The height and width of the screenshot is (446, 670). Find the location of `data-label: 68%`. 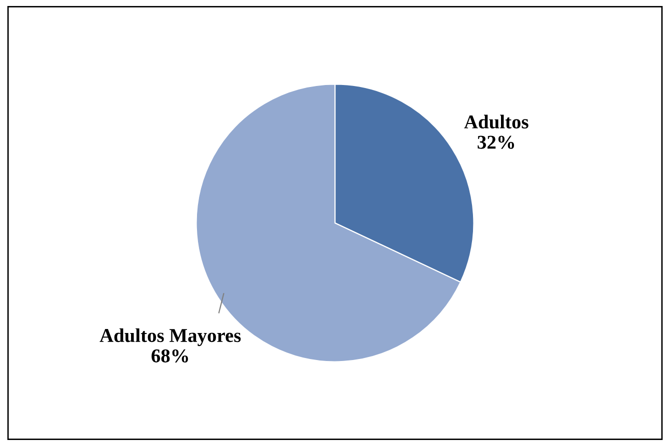

data-label: 68% is located at coordinates (170, 356).